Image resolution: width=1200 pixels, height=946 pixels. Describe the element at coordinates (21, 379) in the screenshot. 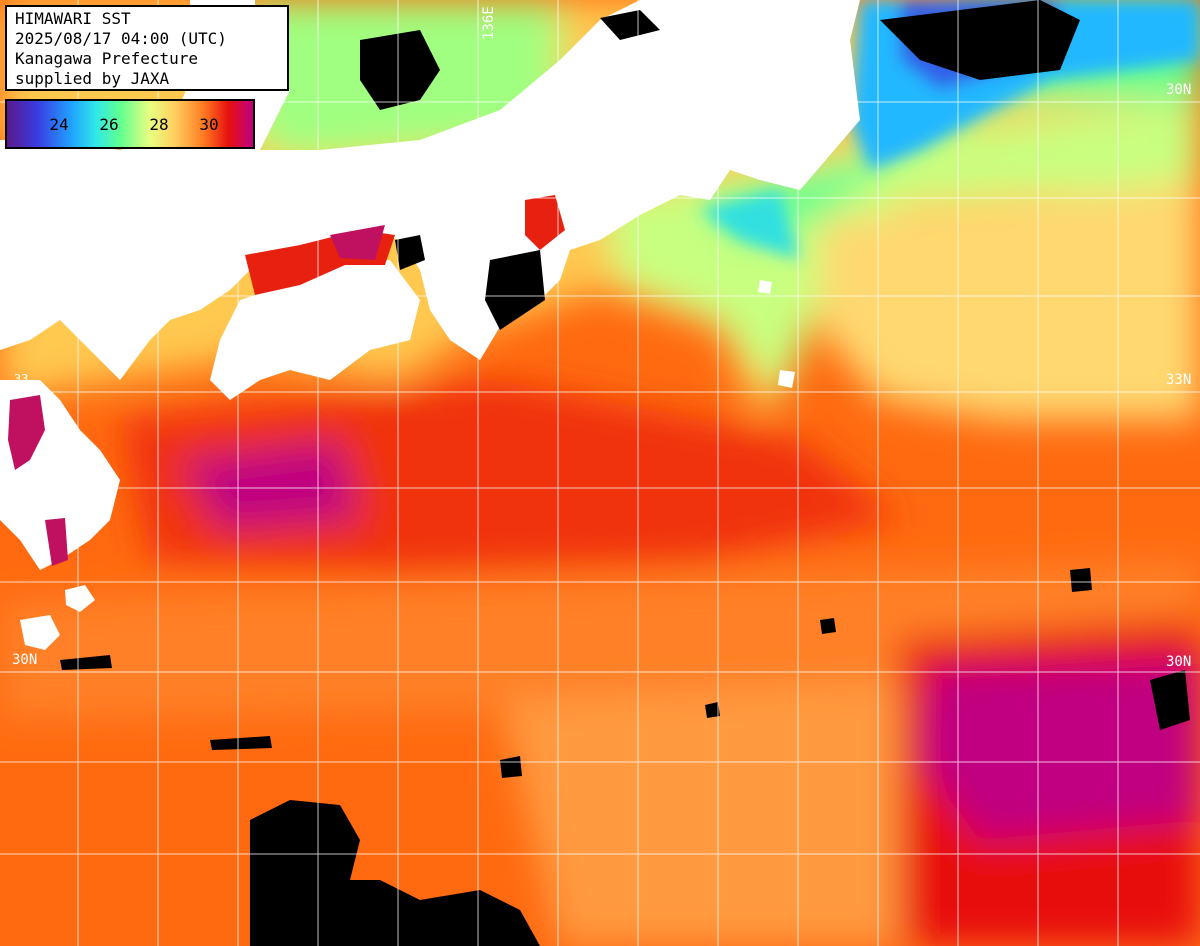

I see `latitude-label-33-west: 33` at that location.